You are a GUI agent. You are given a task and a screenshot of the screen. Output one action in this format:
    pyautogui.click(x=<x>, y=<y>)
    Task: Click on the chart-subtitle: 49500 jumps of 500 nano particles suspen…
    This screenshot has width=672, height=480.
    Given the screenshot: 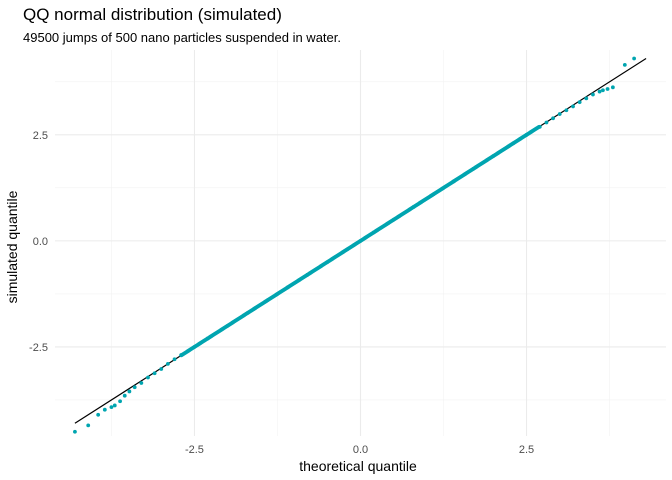 What is the action you would take?
    pyautogui.click(x=182, y=37)
    